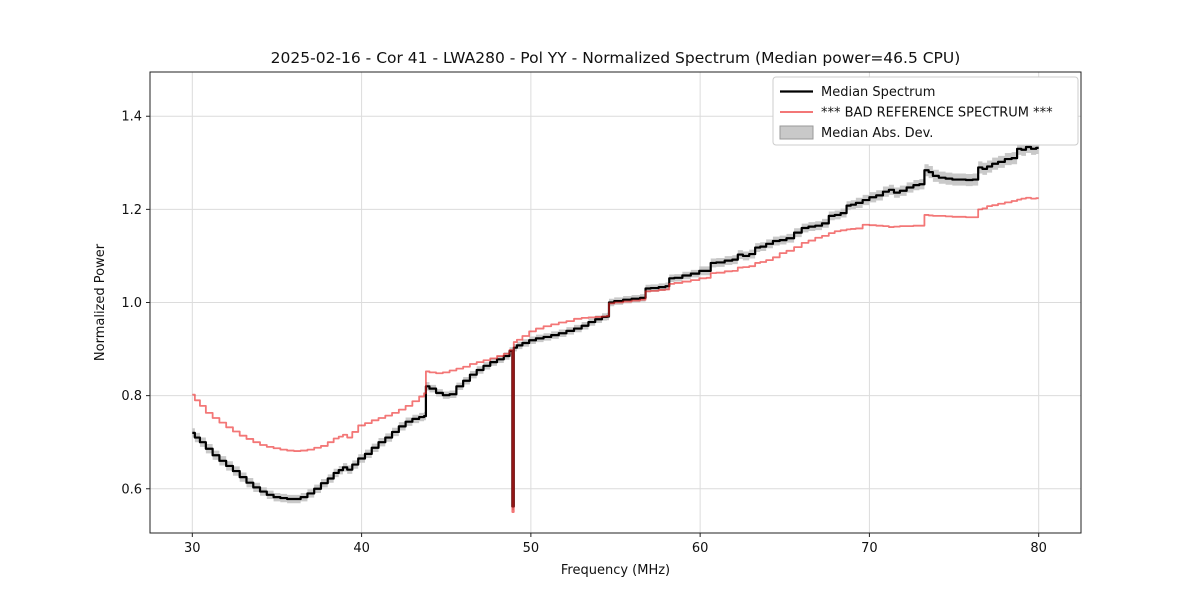 This screenshot has width=1200, height=600. Describe the element at coordinates (131, 117) in the screenshot. I see `y-tick-label: 1.4` at that location.